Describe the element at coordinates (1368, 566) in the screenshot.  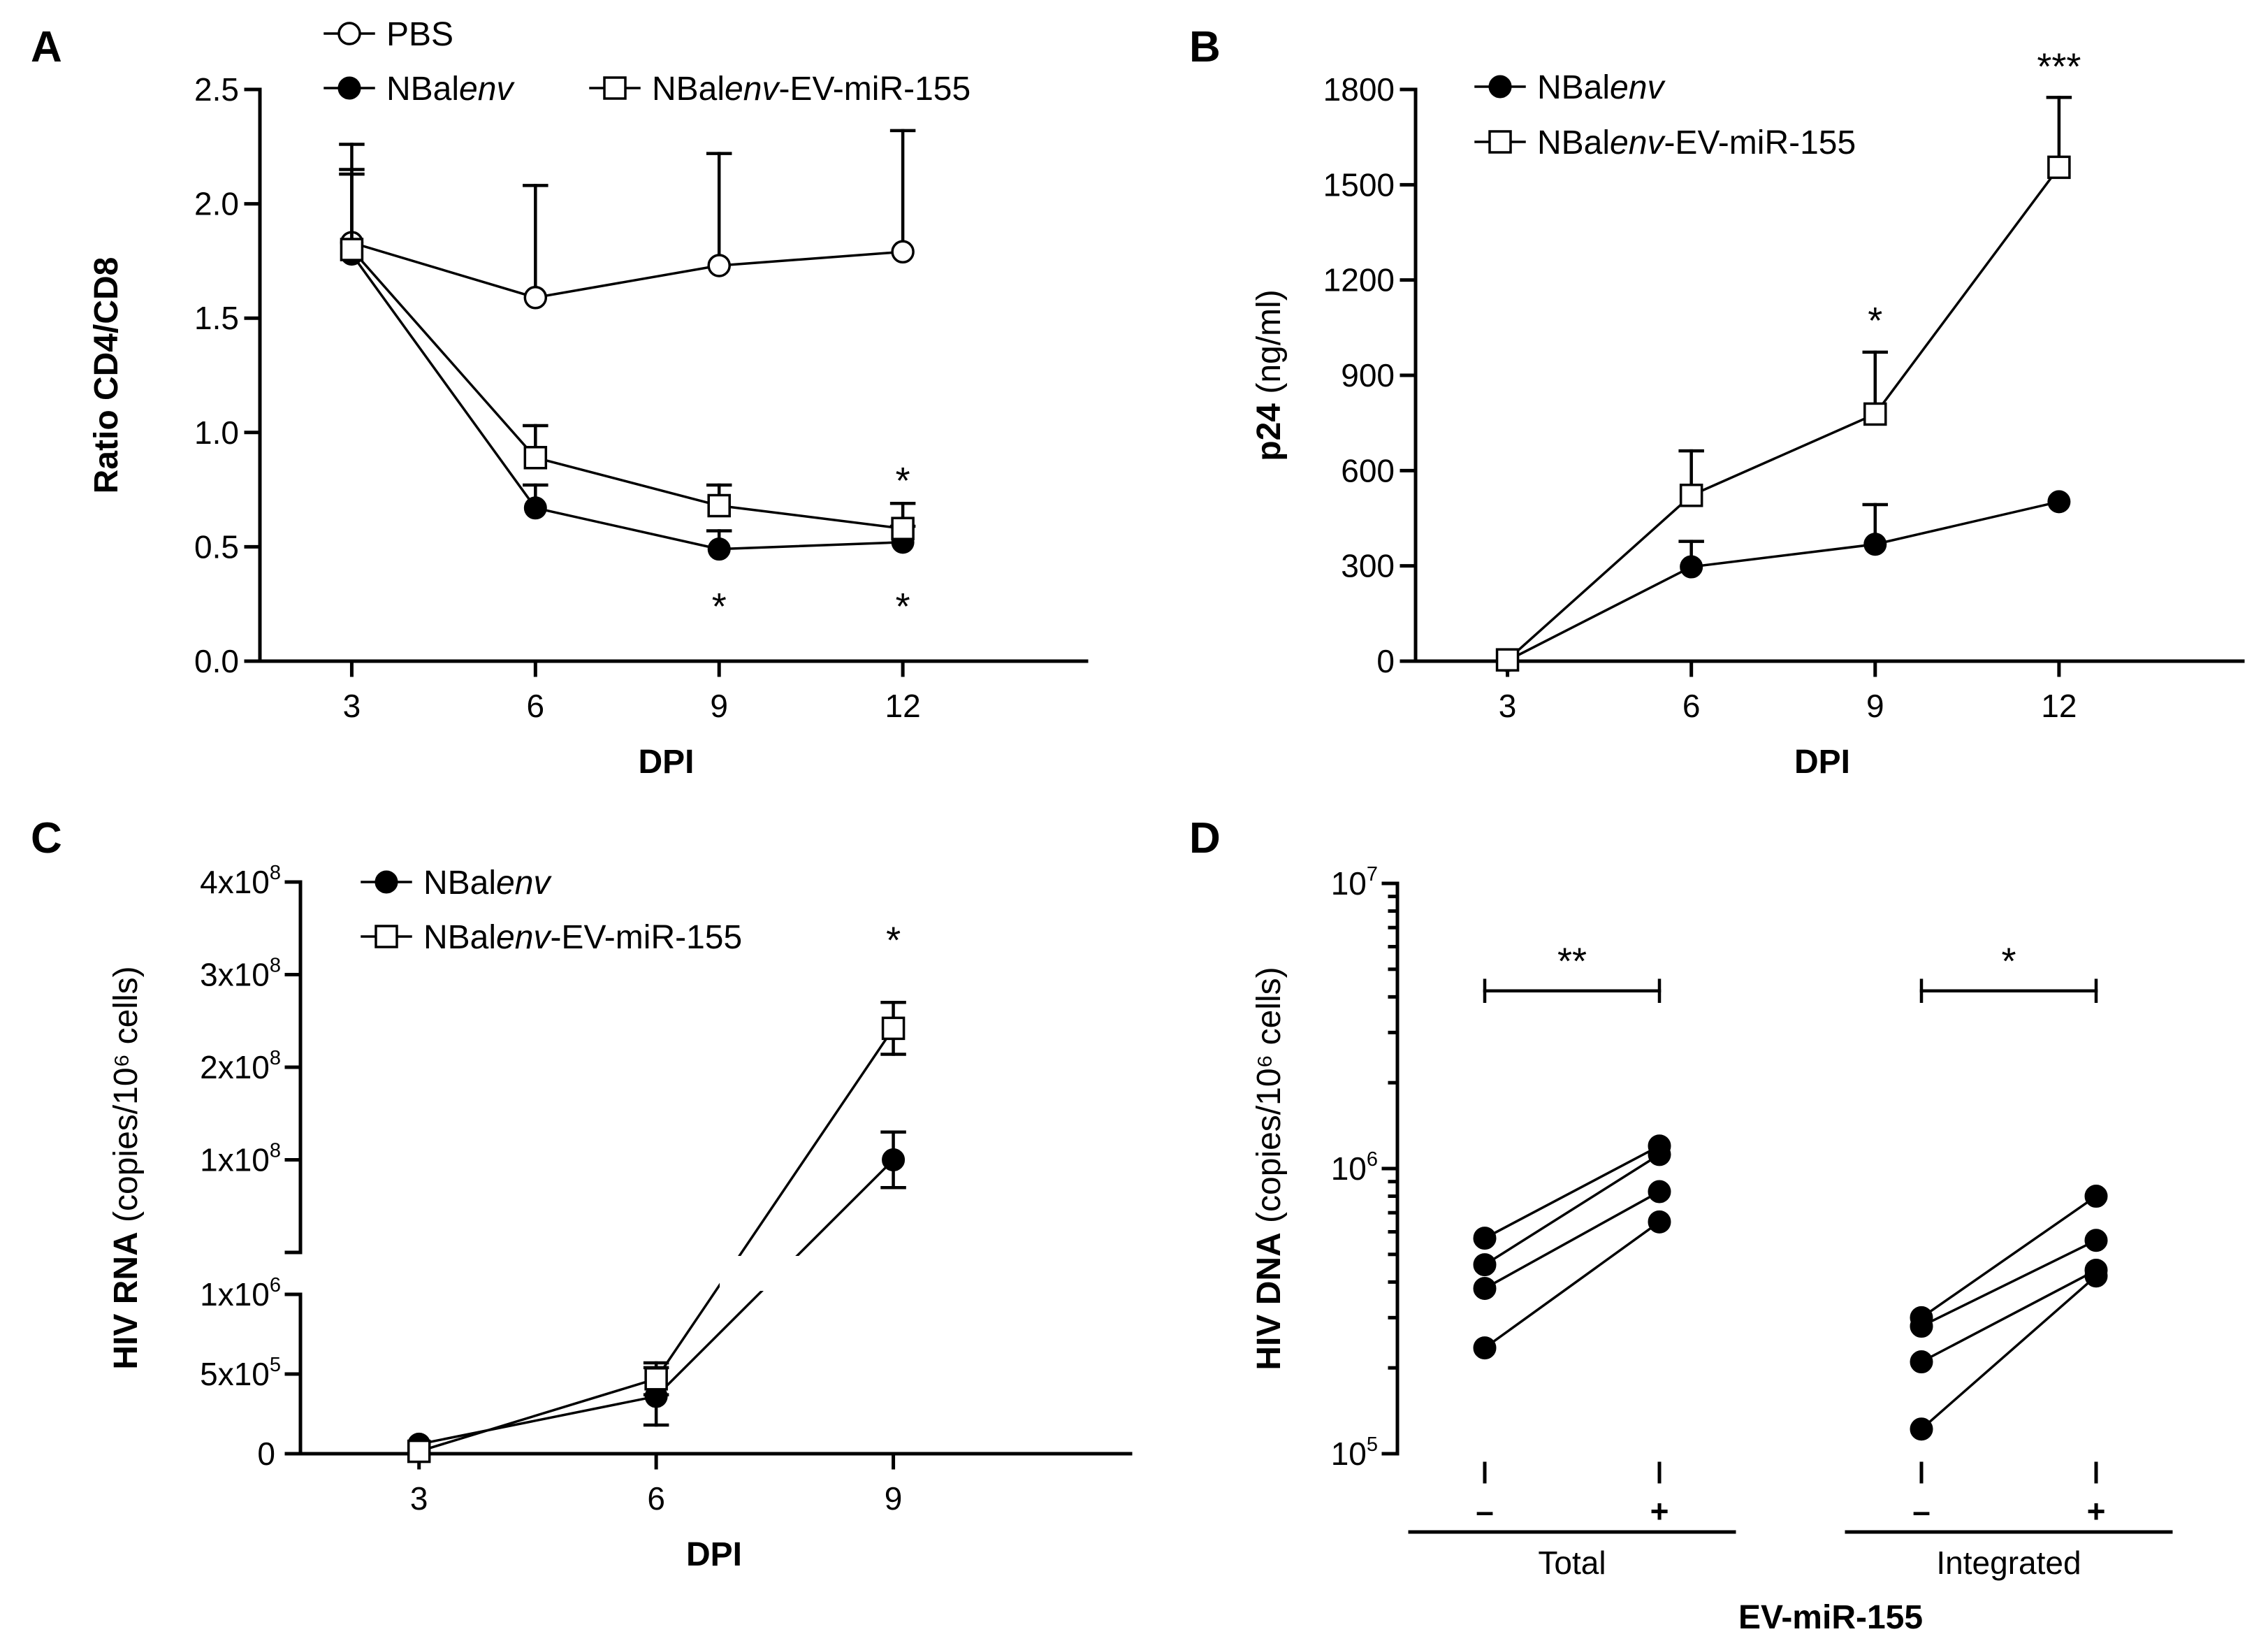
I see `y-tick-label: 300` at that location.